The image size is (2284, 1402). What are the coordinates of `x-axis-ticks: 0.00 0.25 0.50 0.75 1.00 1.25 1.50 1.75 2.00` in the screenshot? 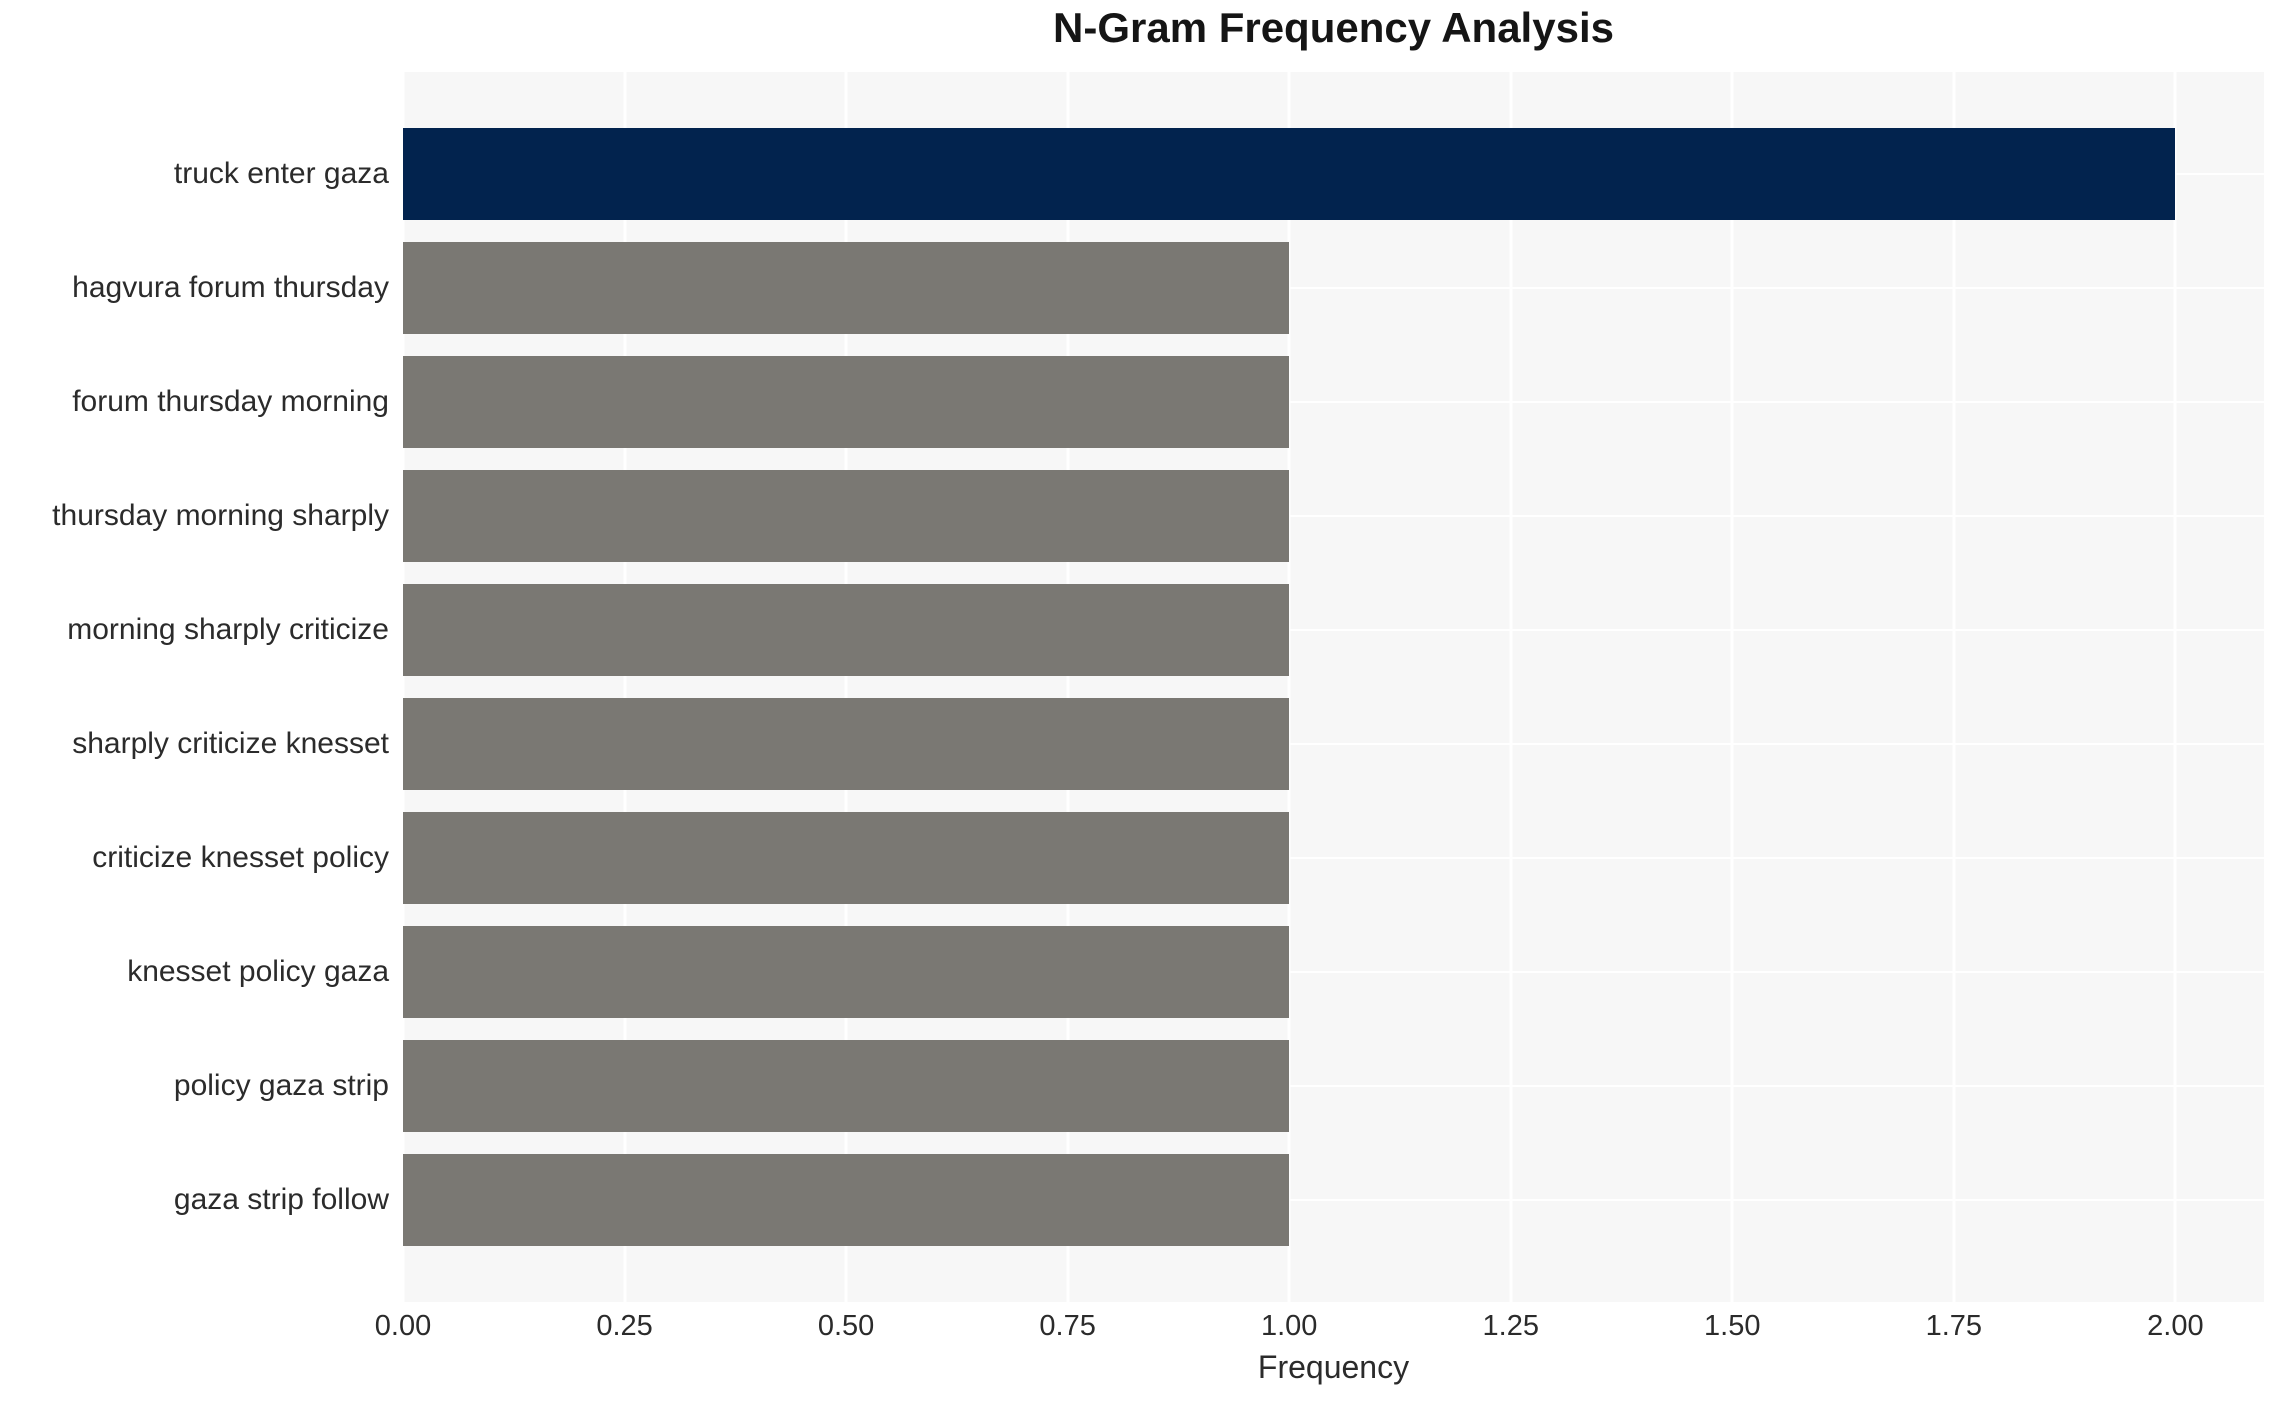 It's located at (1319, 1330).